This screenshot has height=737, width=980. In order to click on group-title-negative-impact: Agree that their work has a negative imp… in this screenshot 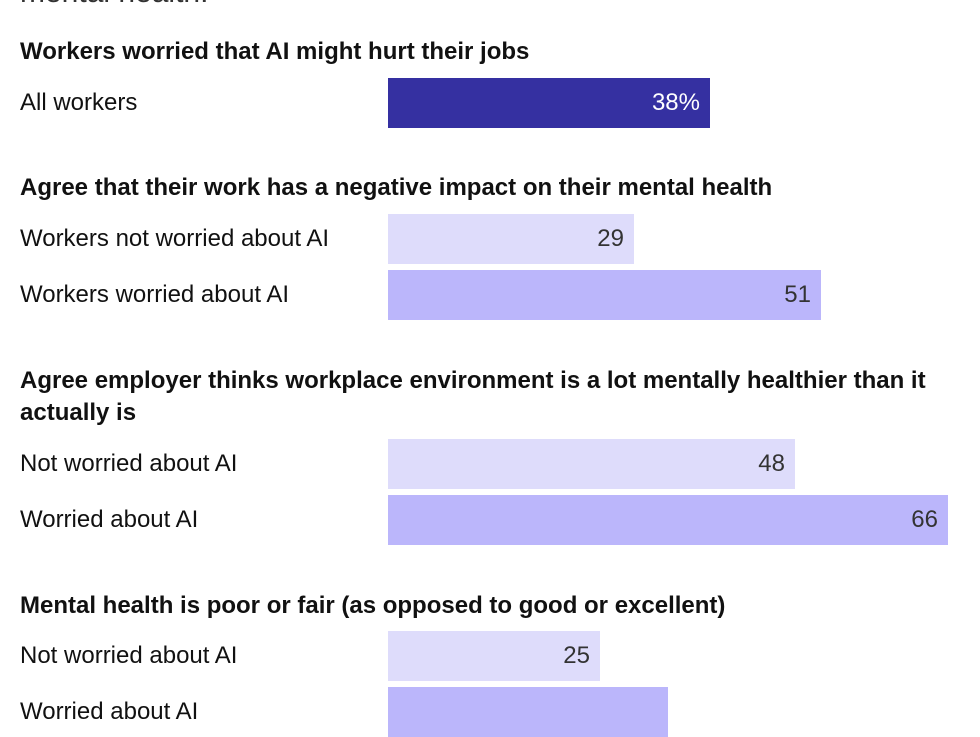, I will do `click(396, 187)`.